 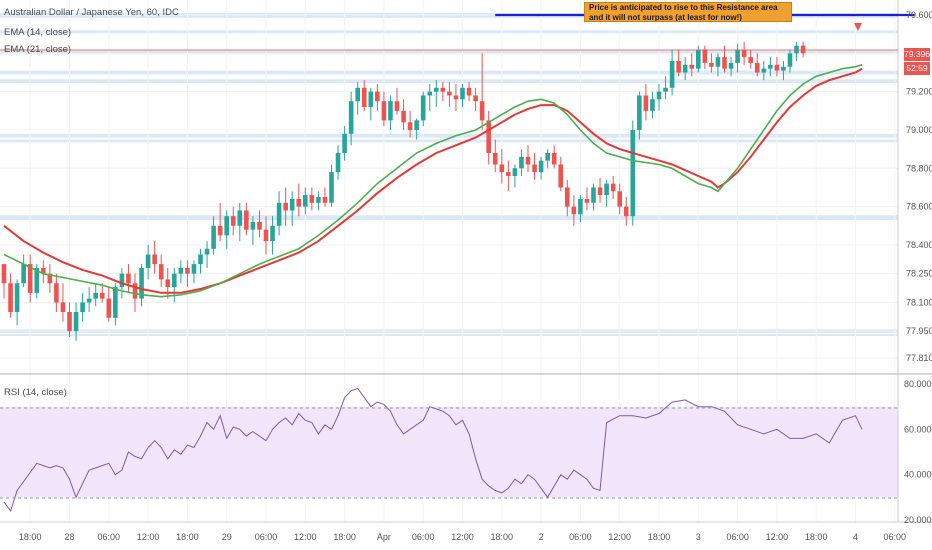 I want to click on sell-arrow-icon, so click(x=858, y=27).